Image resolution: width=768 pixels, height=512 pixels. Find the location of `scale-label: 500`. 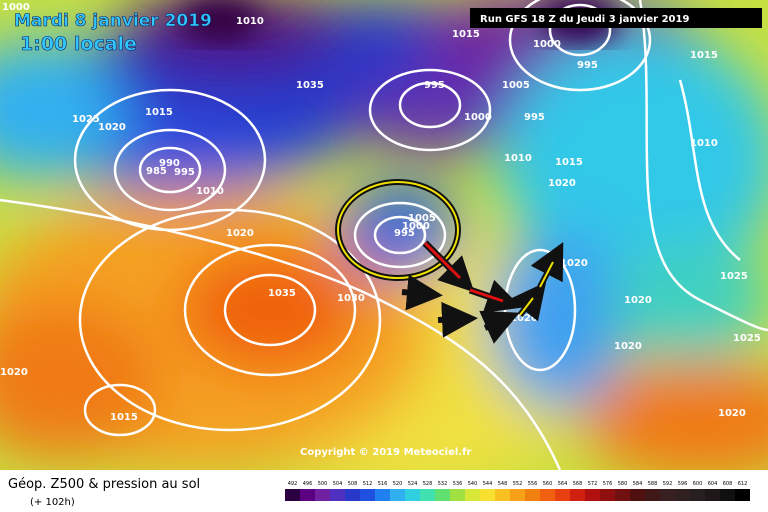

scale-label: 500 is located at coordinates (323, 484).